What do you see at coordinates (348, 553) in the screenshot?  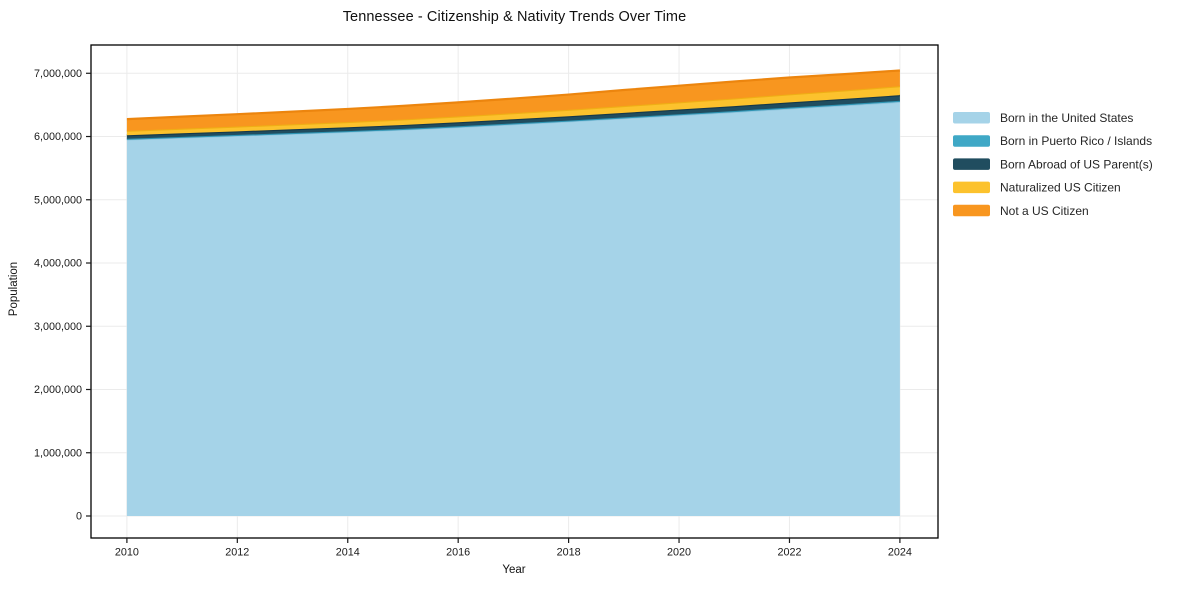 I see `x-tick-label: 2014` at bounding box center [348, 553].